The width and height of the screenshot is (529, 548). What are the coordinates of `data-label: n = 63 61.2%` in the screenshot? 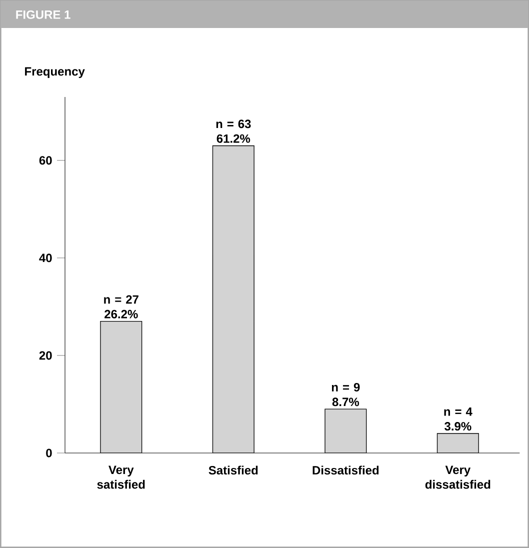 It's located at (233, 131).